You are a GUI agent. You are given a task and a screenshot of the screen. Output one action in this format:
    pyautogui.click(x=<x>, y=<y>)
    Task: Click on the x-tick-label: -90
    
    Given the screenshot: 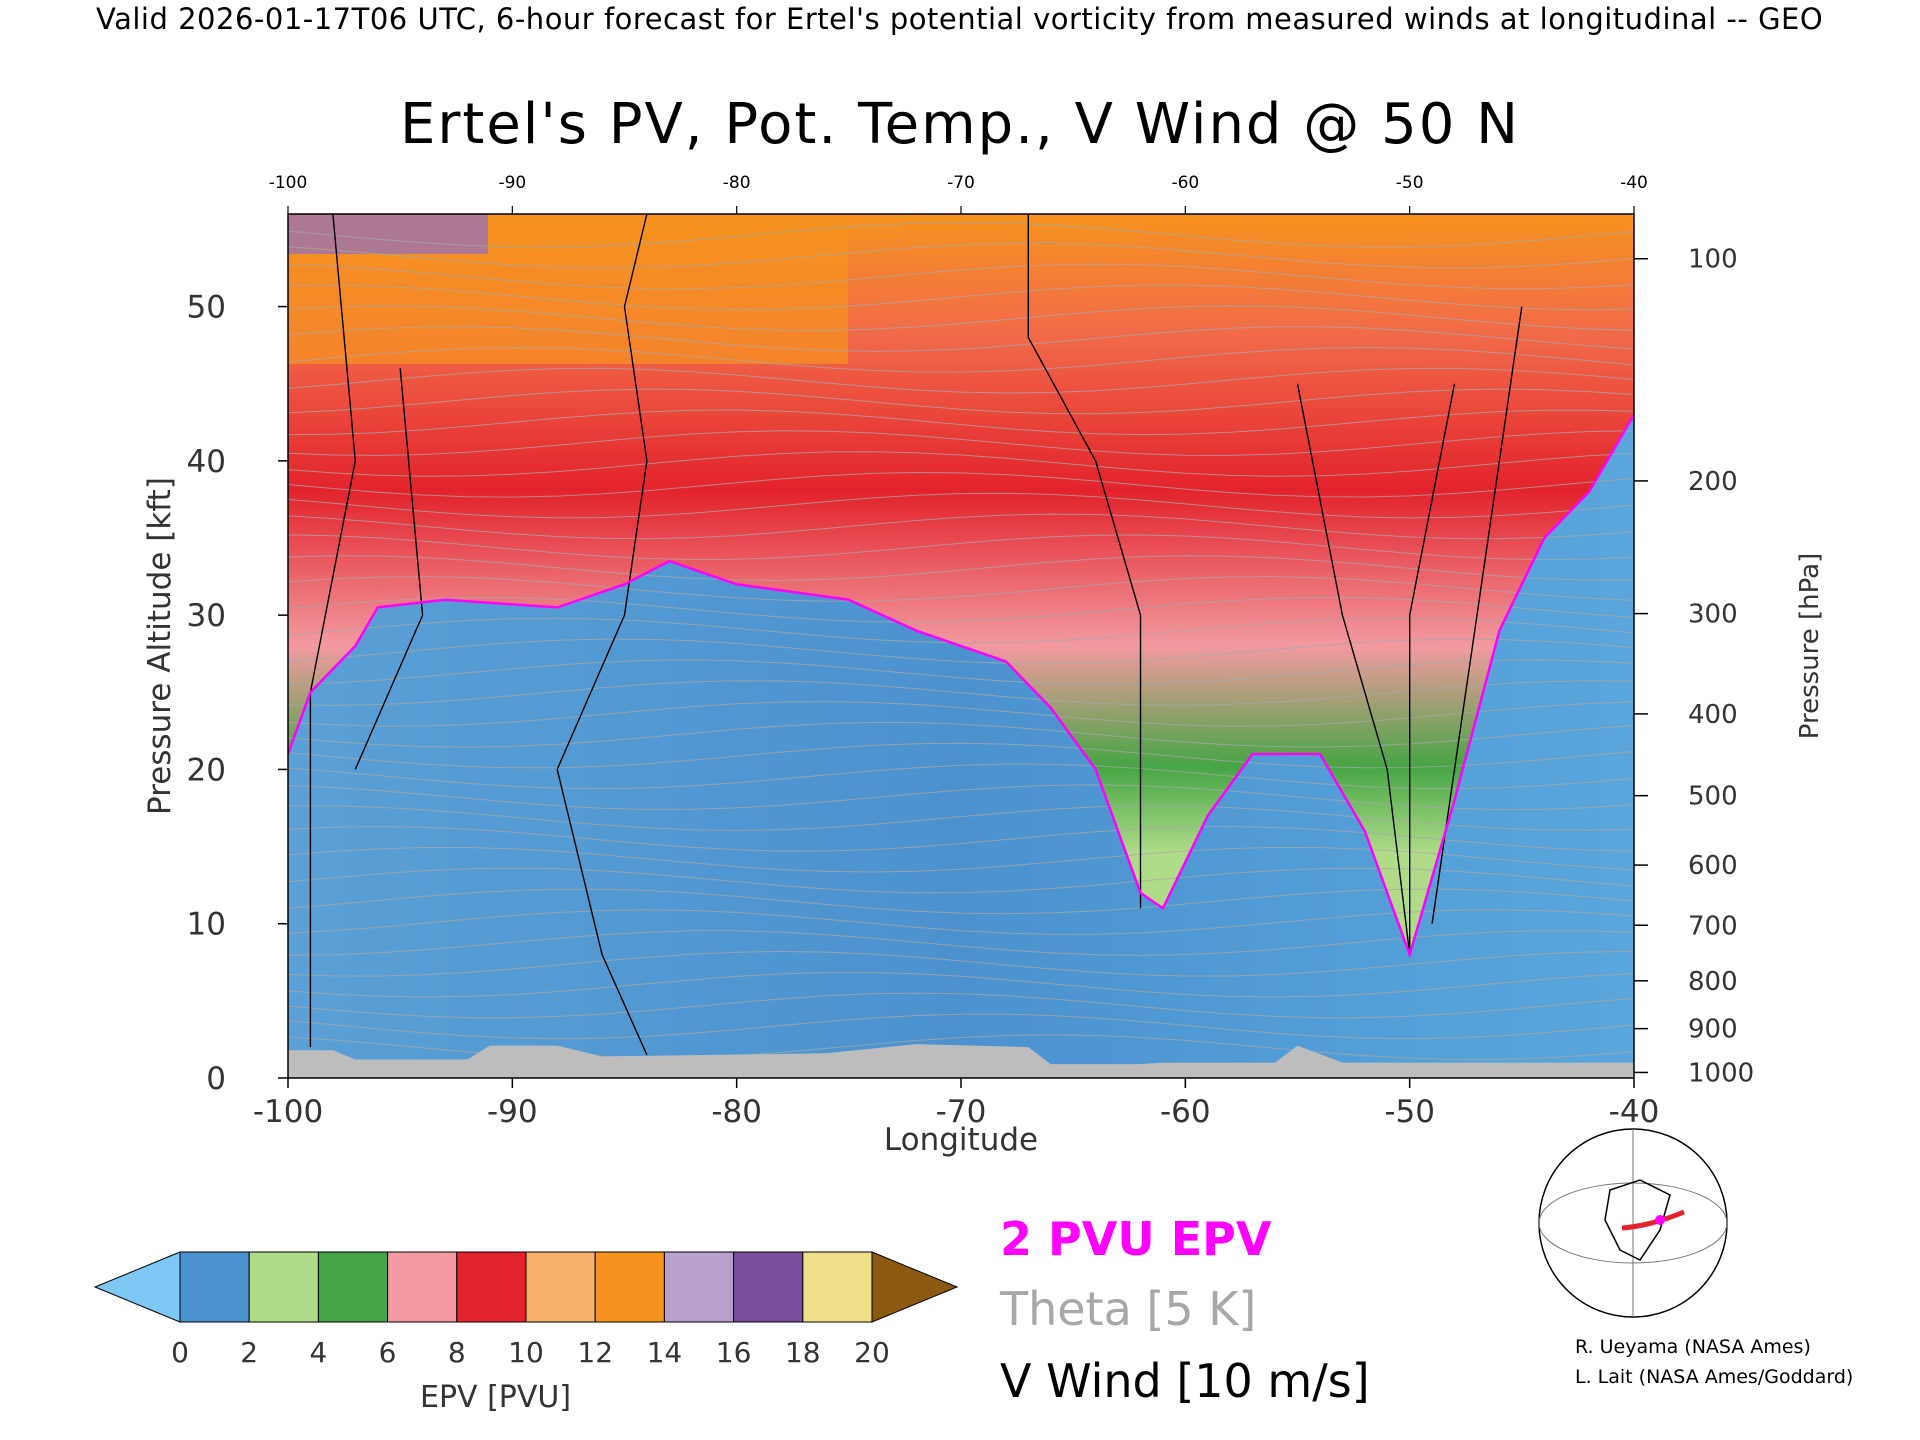 What is the action you would take?
    pyautogui.click(x=512, y=1112)
    